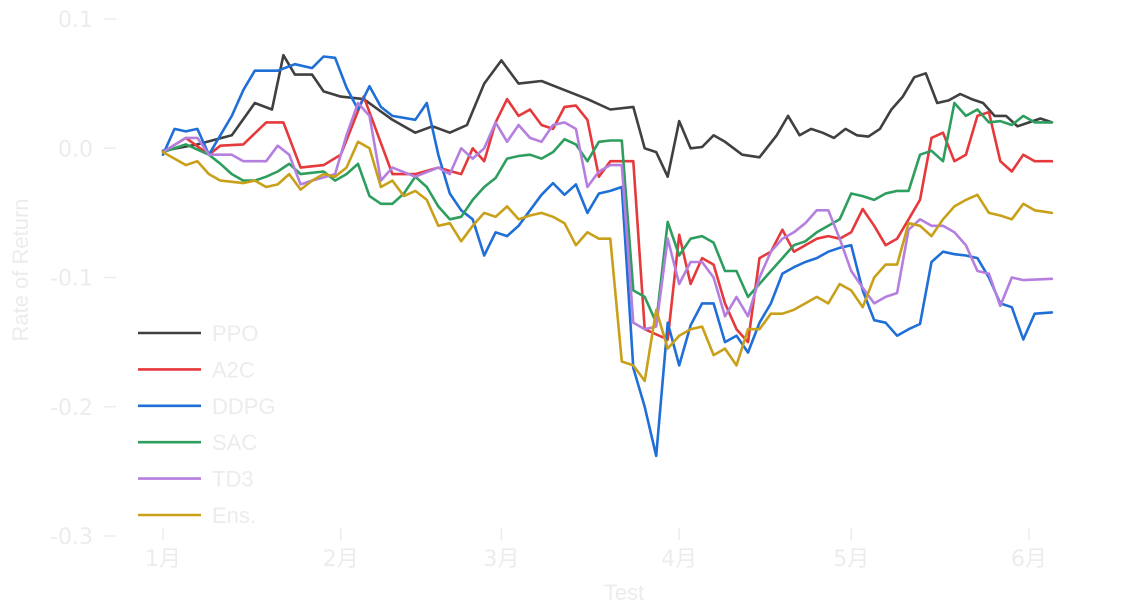  I want to click on legend-label: A2C, so click(233, 369).